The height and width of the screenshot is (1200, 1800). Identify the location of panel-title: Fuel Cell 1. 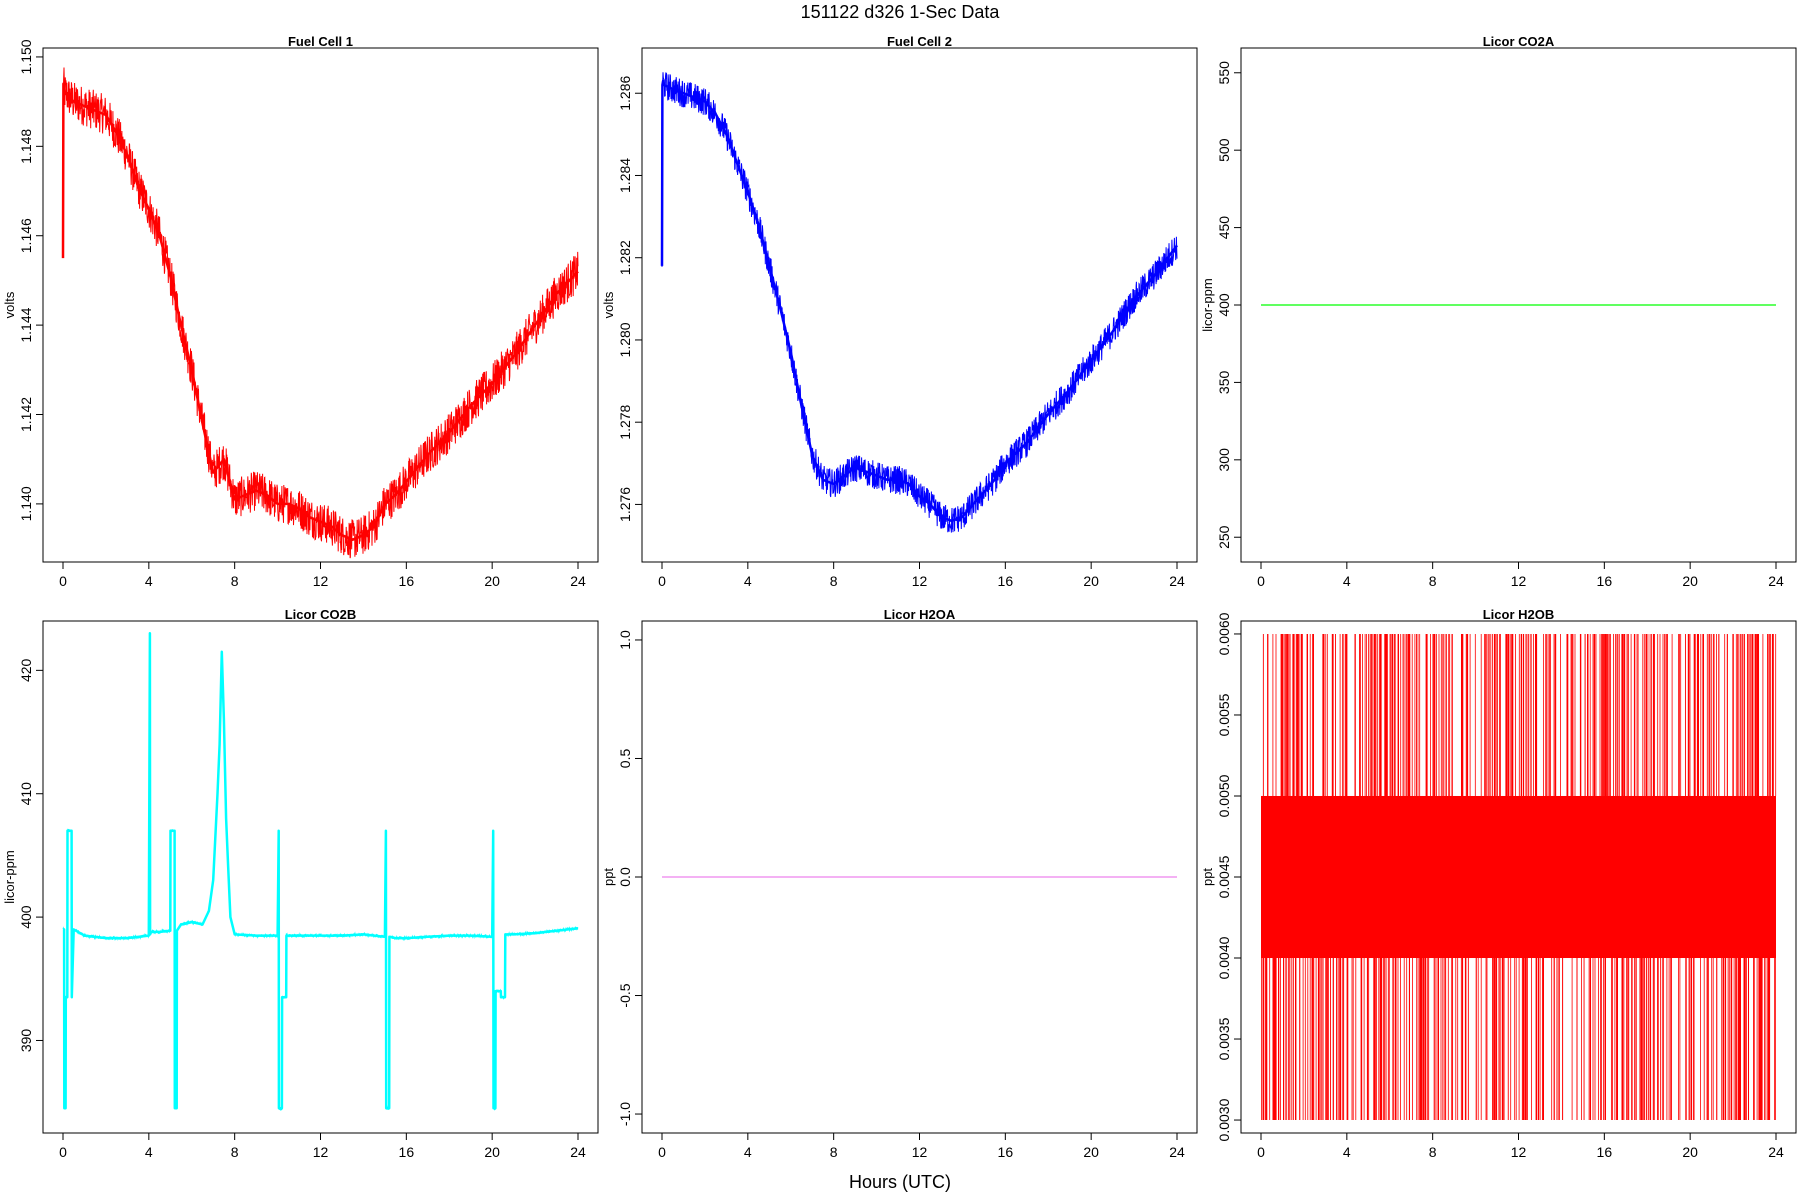
(320, 41).